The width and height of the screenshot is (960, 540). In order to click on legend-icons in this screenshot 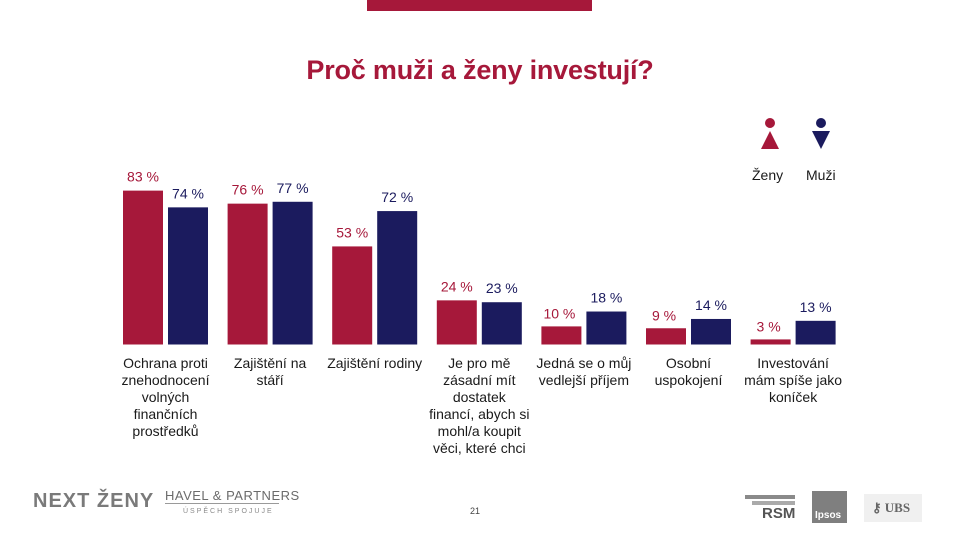, I will do `click(795, 133)`.